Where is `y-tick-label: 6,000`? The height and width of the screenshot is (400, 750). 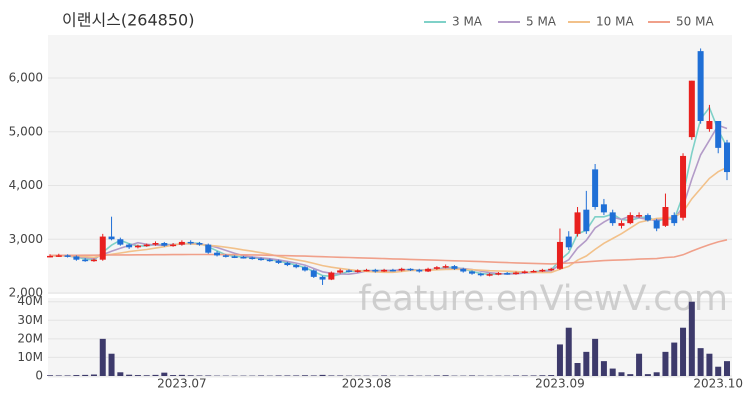 y-tick-label: 6,000 is located at coordinates (26, 78).